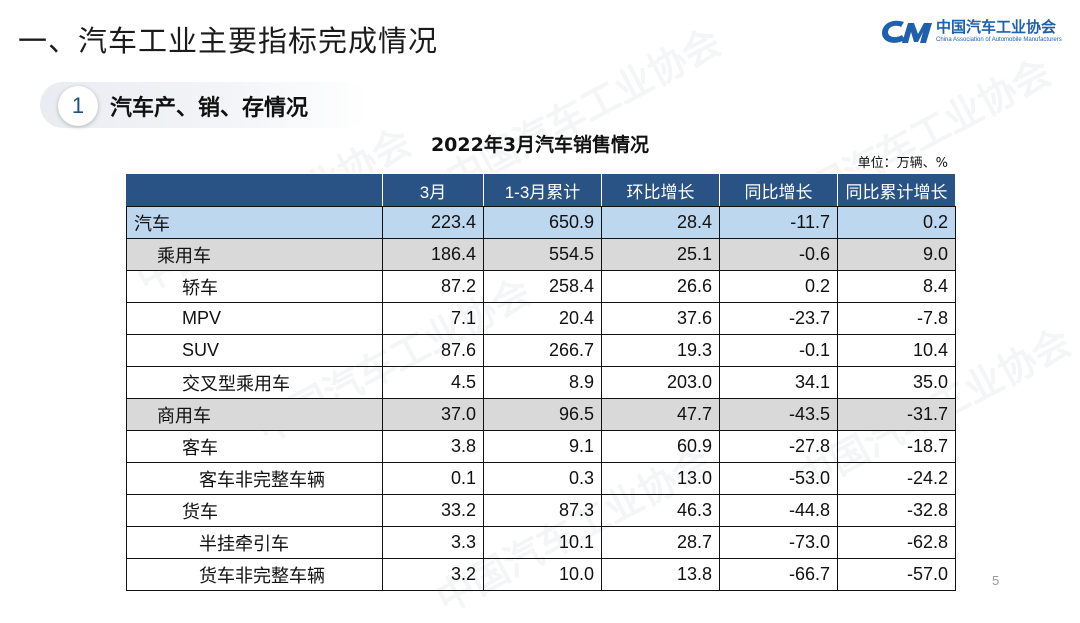  I want to click on table-cell: 4.5, so click(433, 382).